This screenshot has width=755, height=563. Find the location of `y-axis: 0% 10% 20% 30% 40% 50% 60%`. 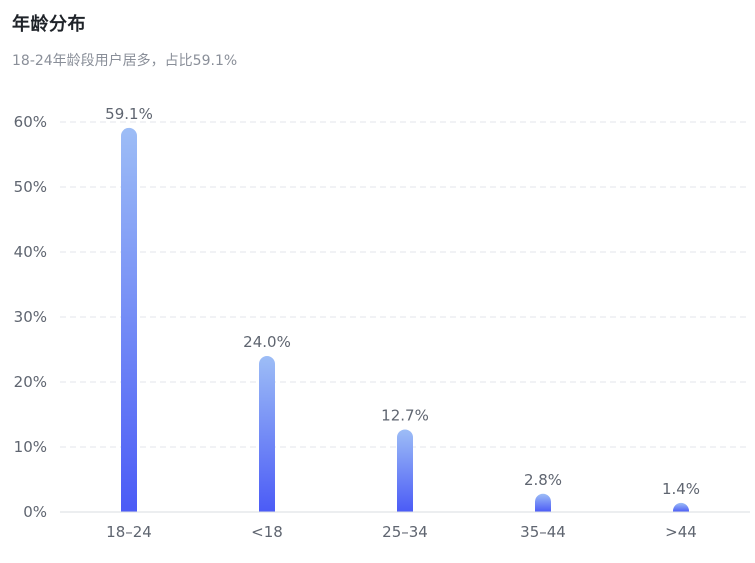

y-axis: 0% 10% 20% 30% 40% 50% 60% is located at coordinates (30, 317).